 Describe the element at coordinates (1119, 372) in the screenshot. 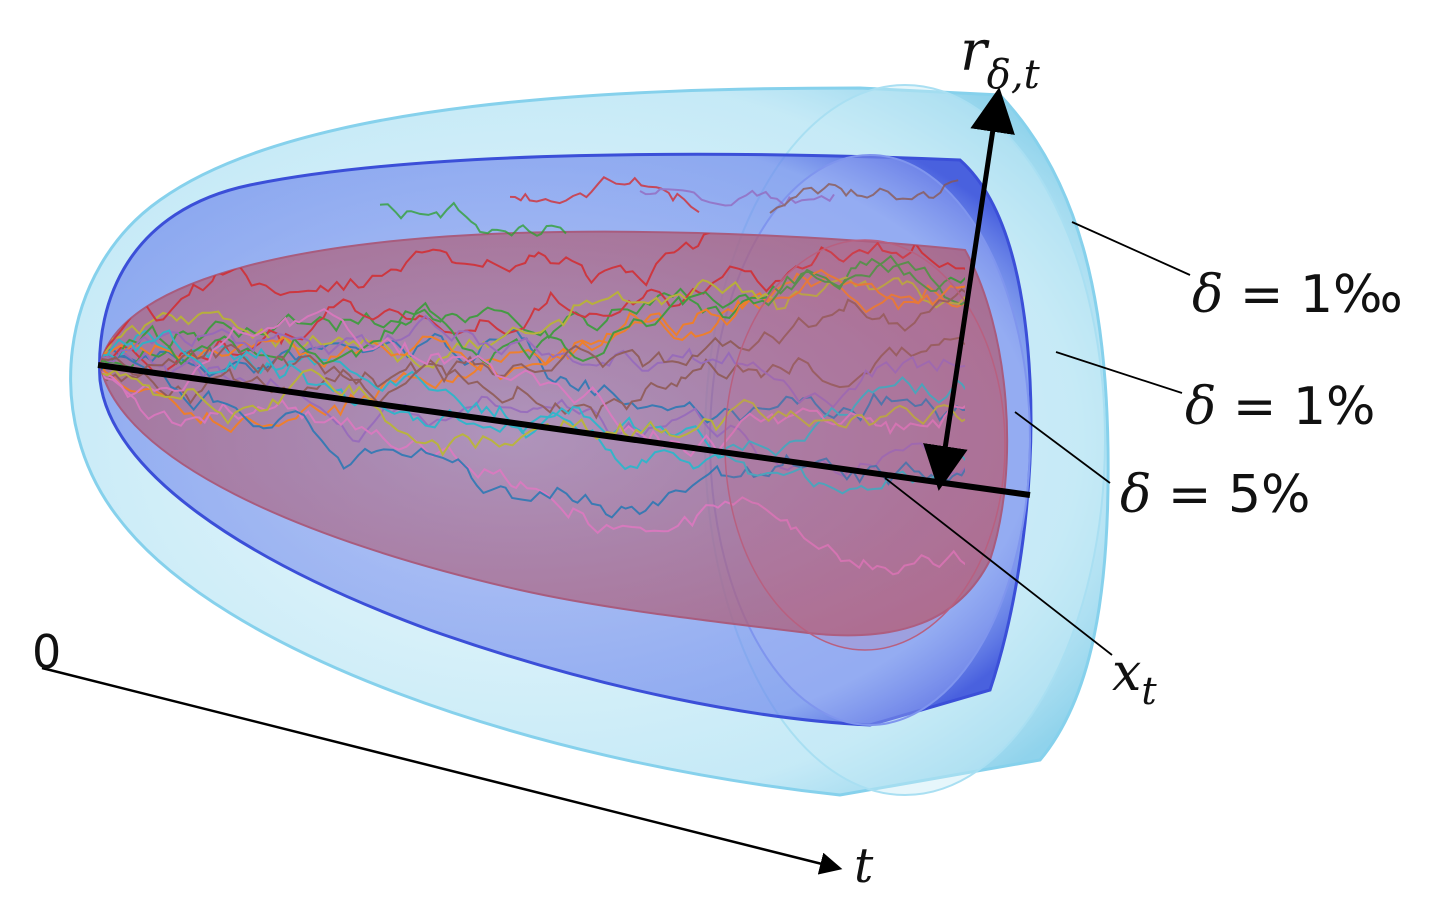

I see `leader-line-1percent` at that location.